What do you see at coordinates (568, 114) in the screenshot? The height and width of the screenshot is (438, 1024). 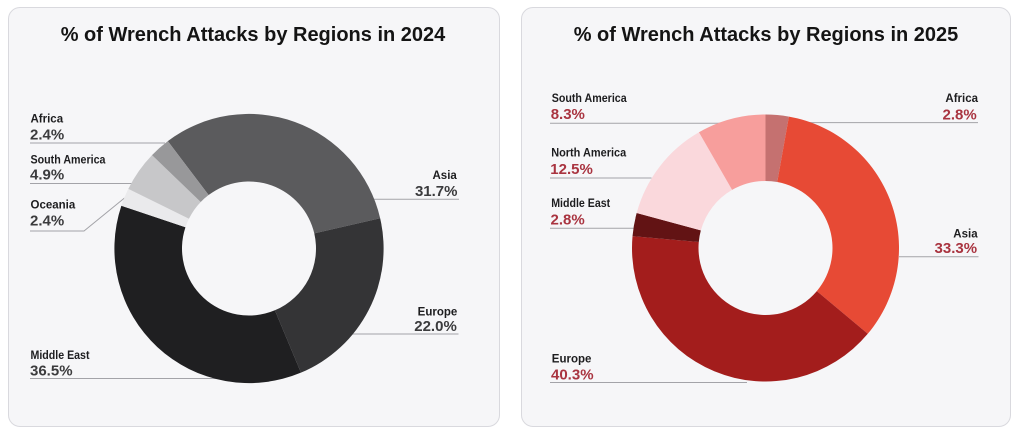 I see `svg-text: 8.3%` at bounding box center [568, 114].